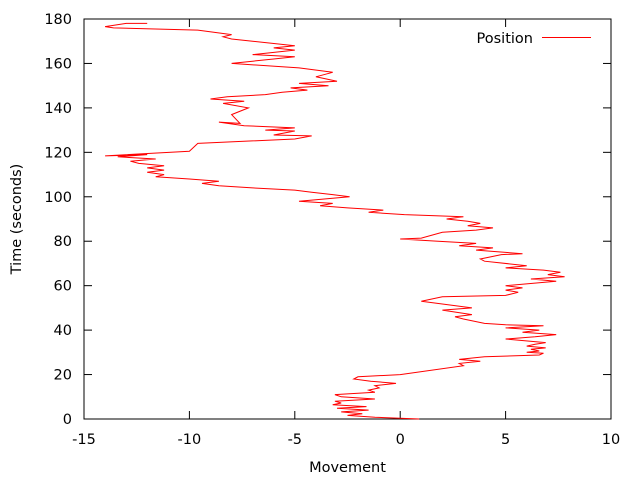 The width and height of the screenshot is (640, 480). What do you see at coordinates (505, 440) in the screenshot?
I see `x-tick-label-4: 5` at bounding box center [505, 440].